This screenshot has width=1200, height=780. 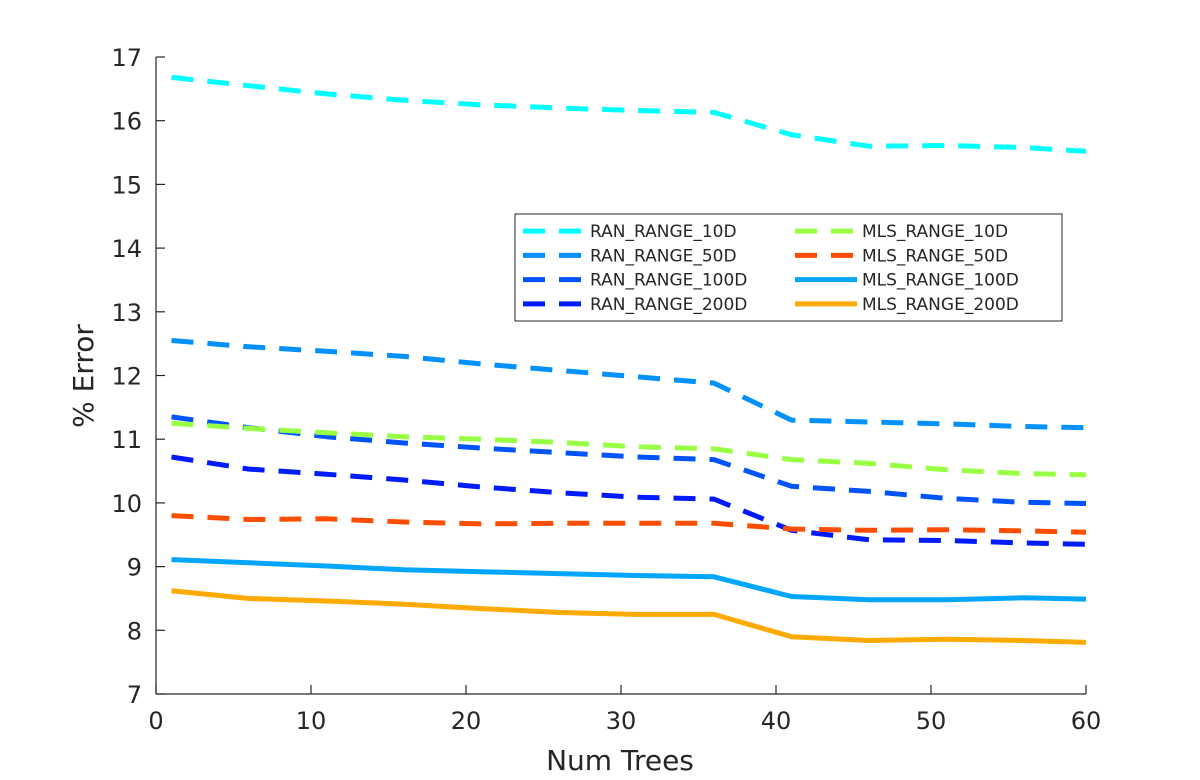 What do you see at coordinates (940, 305) in the screenshot?
I see `legend-label: MLS_RANGE_200D` at bounding box center [940, 305].